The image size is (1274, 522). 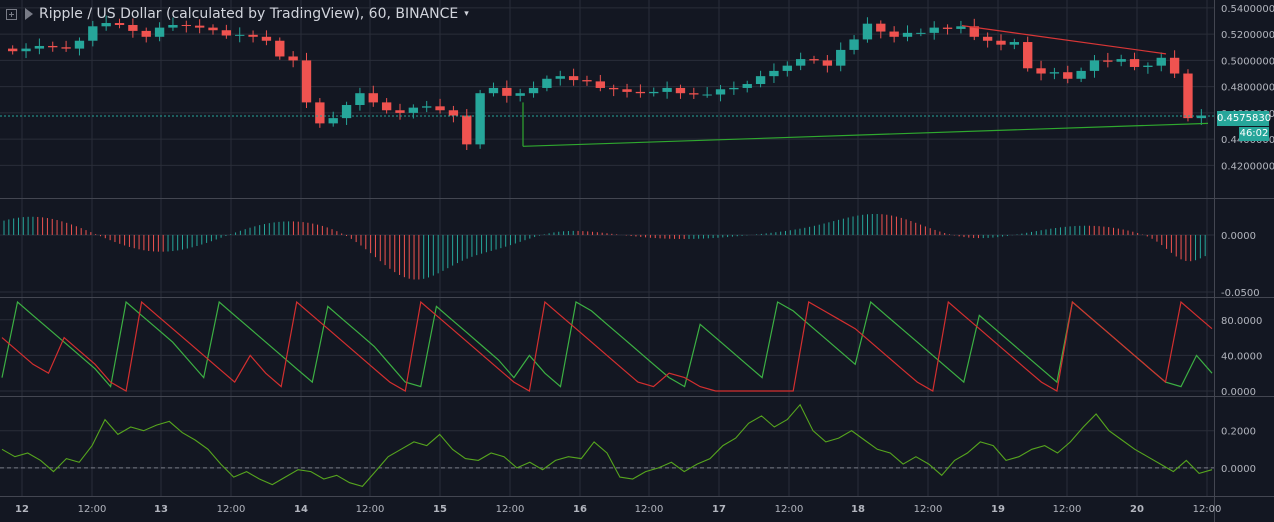 What do you see at coordinates (858, 509) in the screenshot?
I see `time-tick-label: 18` at bounding box center [858, 509].